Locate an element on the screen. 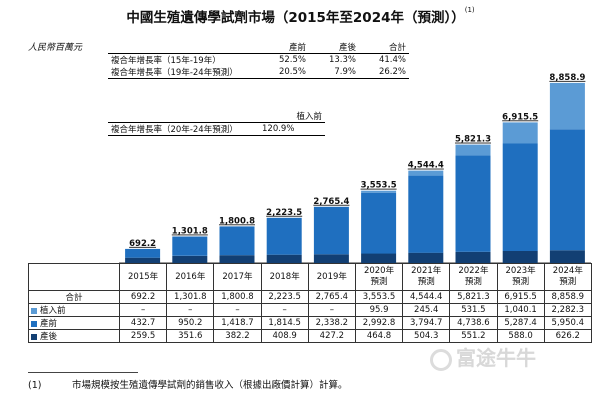  year-cell: 2021年 預測 is located at coordinates (426, 277).